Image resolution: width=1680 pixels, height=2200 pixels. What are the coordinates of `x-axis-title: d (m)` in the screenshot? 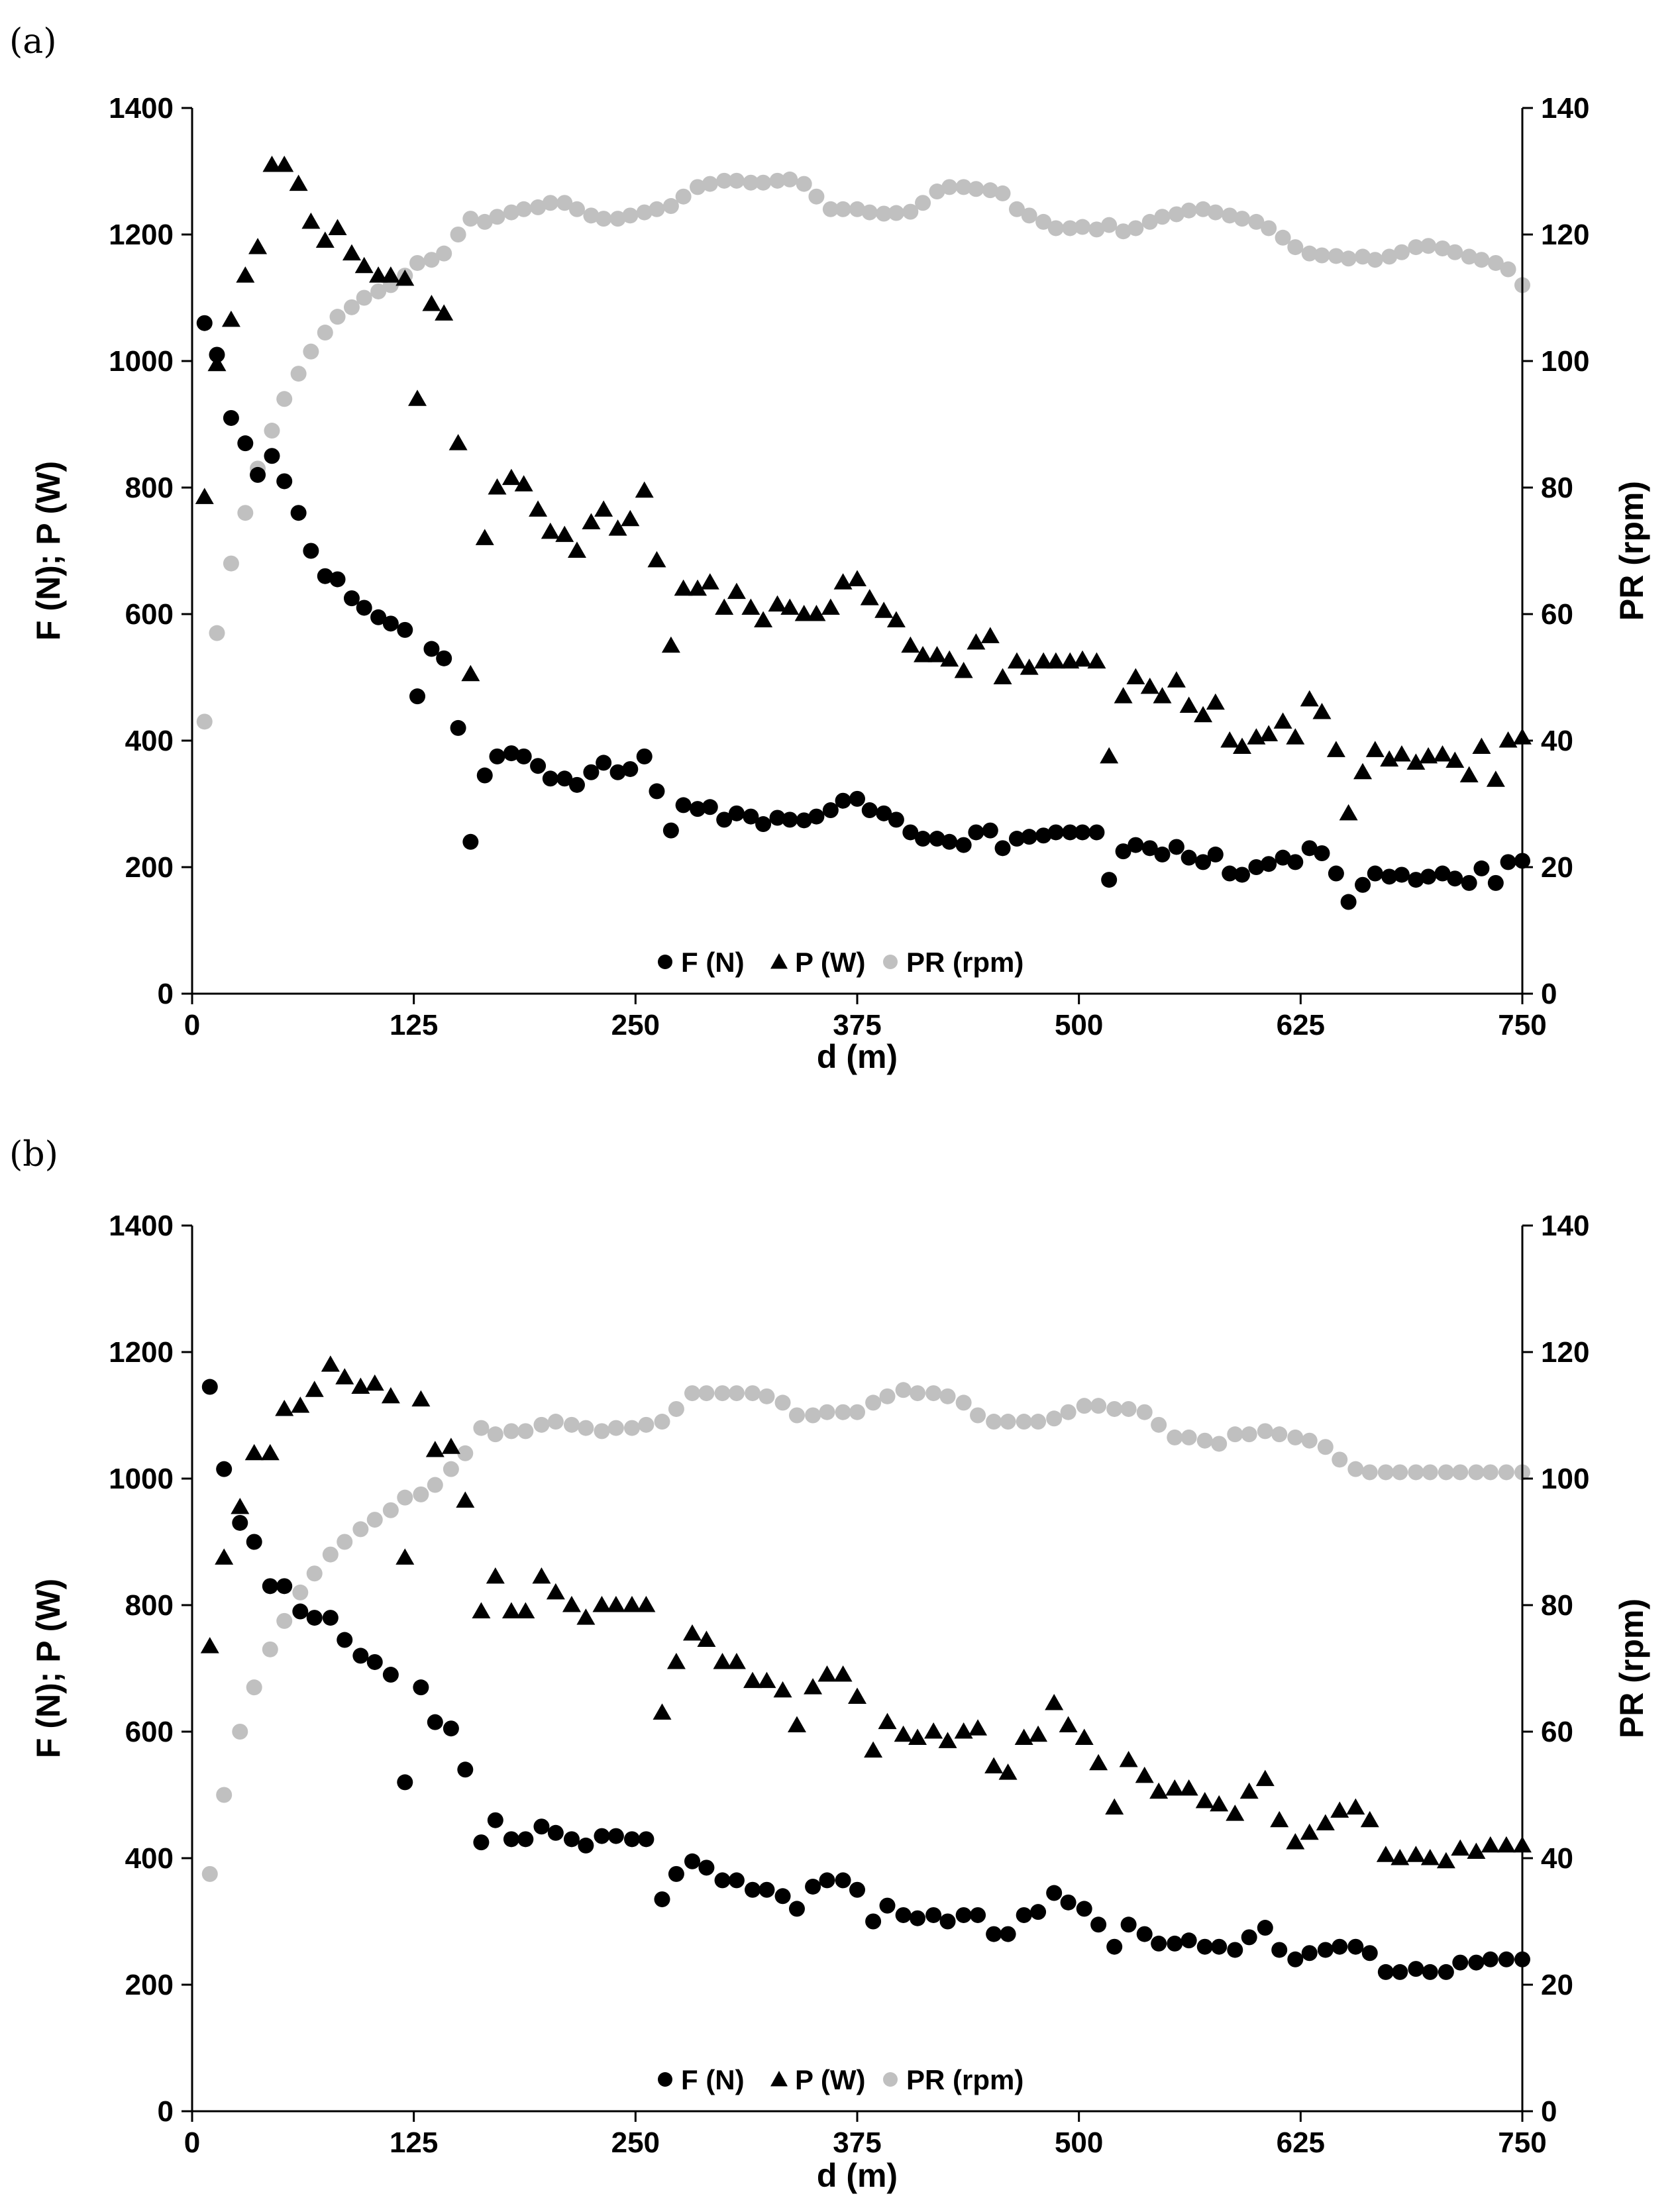 It's located at (857, 2175).